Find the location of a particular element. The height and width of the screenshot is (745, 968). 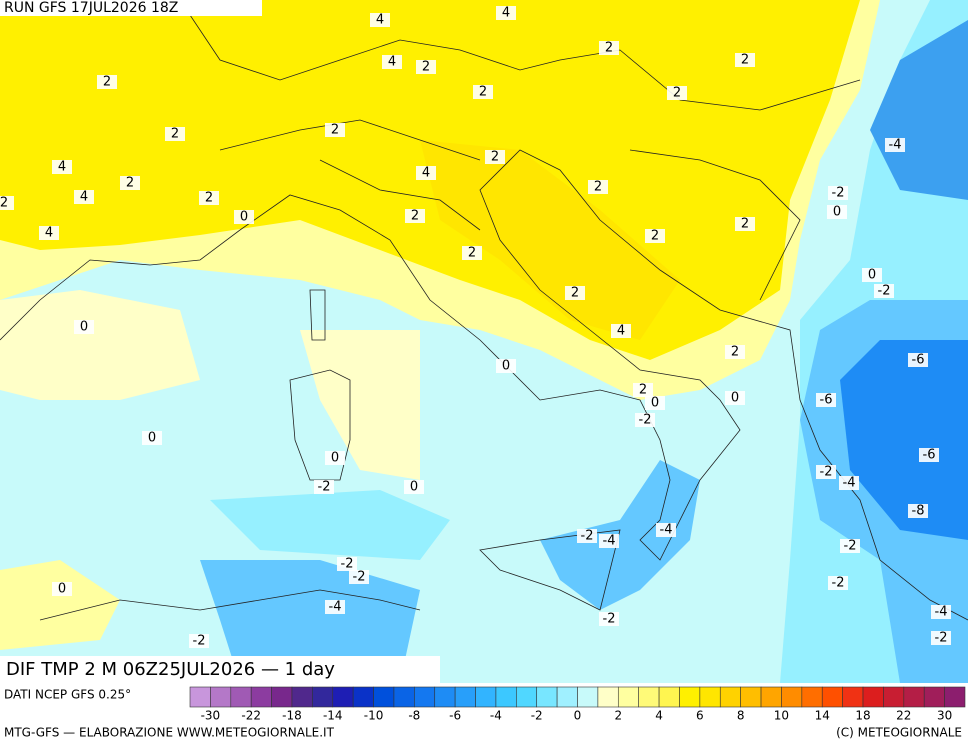

colorbar-label: -30 is located at coordinates (211, 716).